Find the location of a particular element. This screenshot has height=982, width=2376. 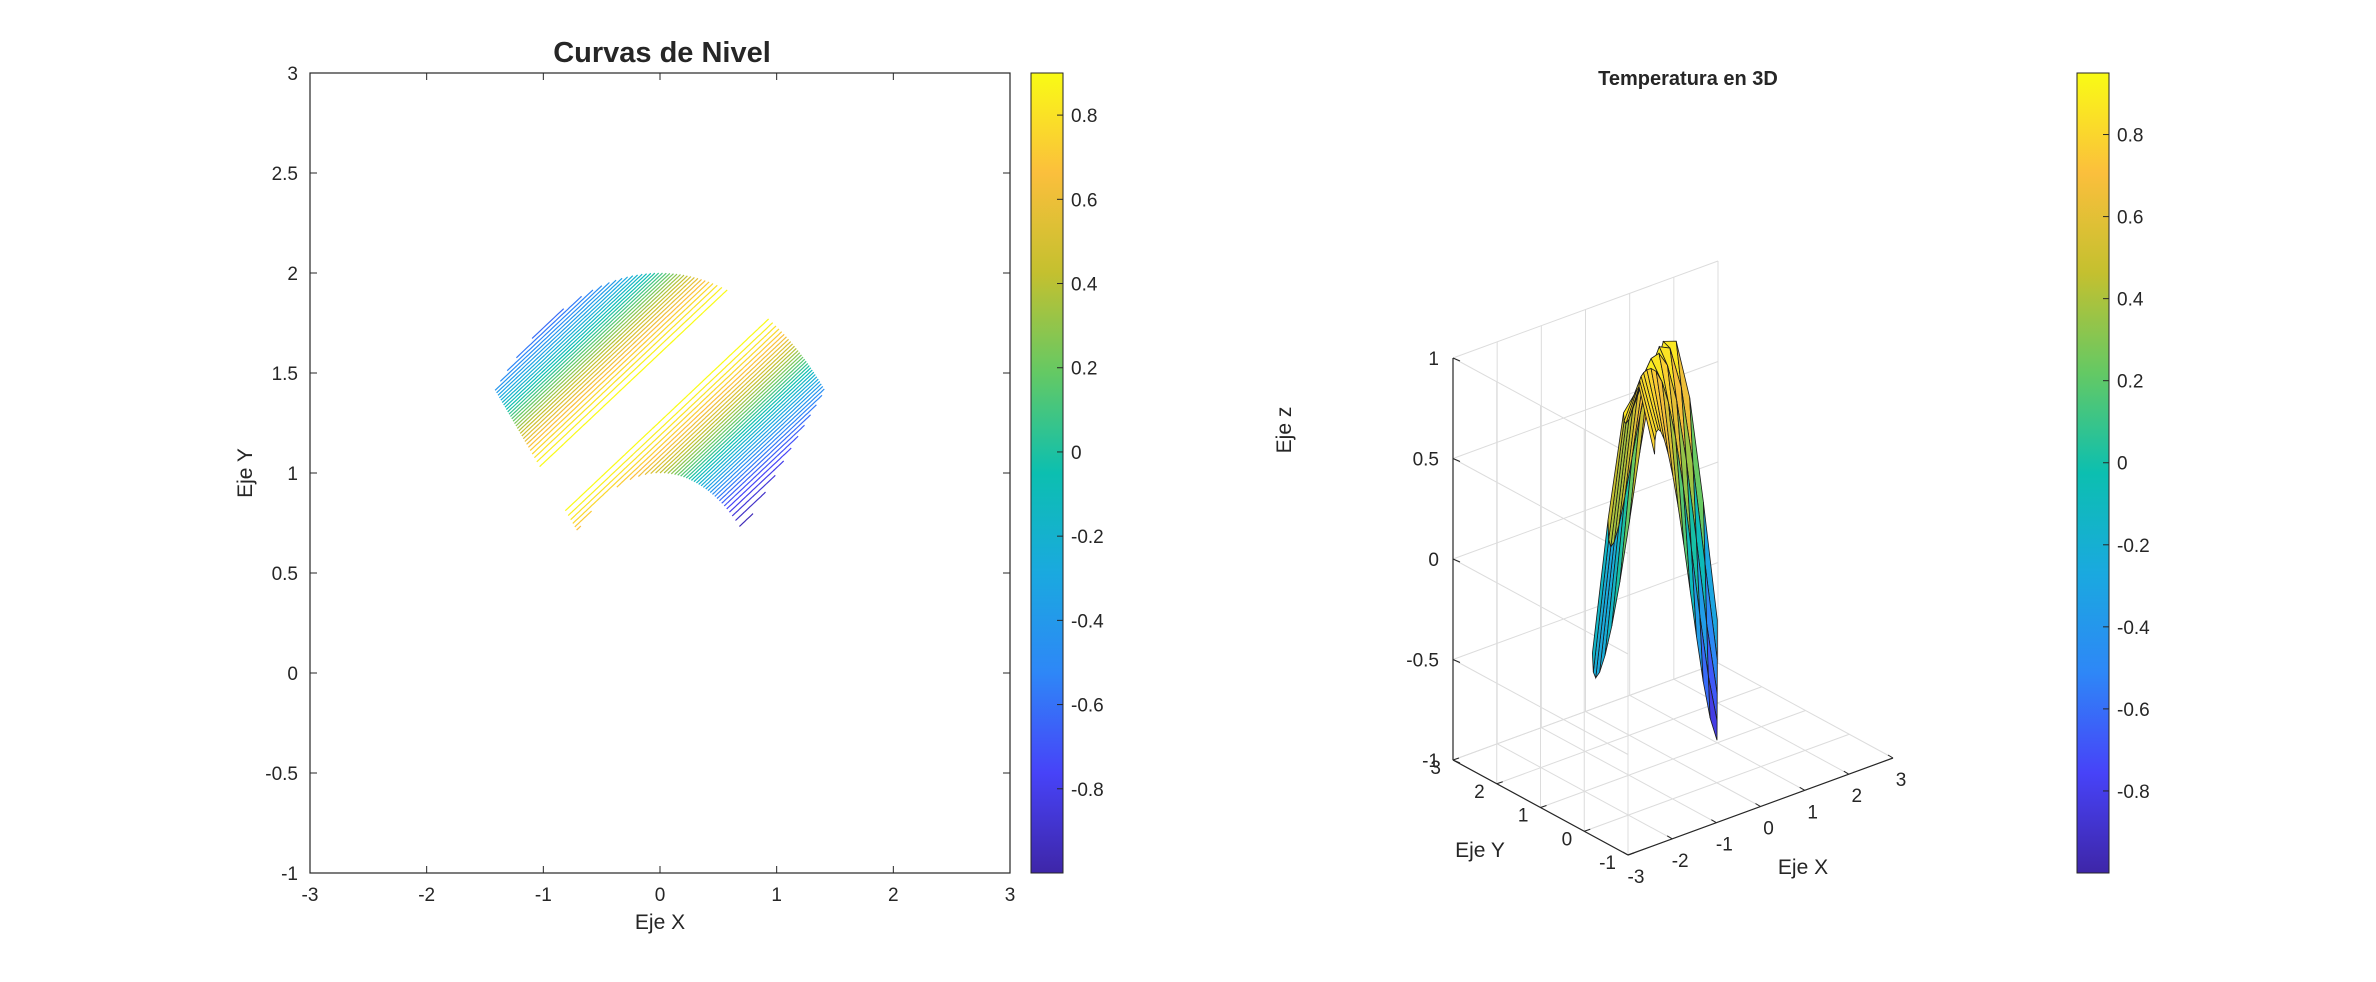

surface-colorbar-tick-label: 0 is located at coordinates (2122, 464).